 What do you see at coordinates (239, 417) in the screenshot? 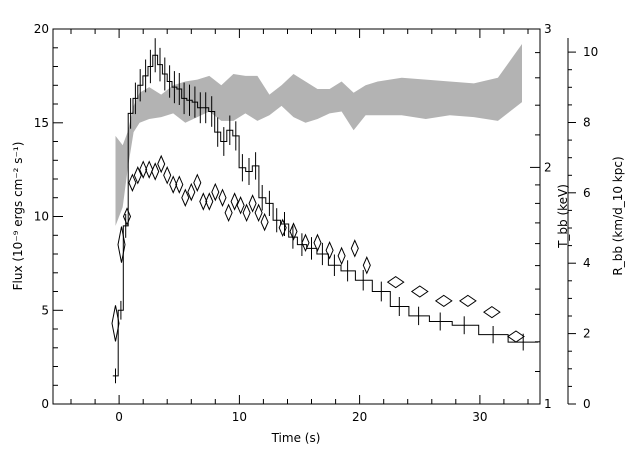
I see `x-tick-label: 10` at bounding box center [239, 417].